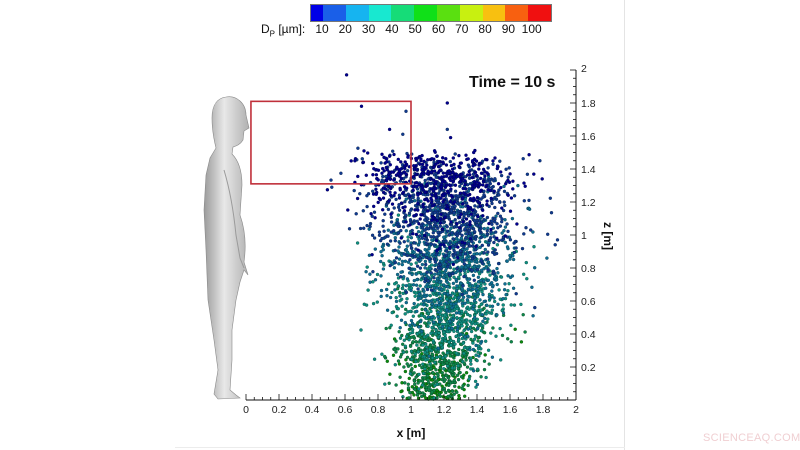 Image resolution: width=800 pixels, height=450 pixels. What do you see at coordinates (608, 236) in the screenshot?
I see `z-axis-title: z [m]` at bounding box center [608, 236].